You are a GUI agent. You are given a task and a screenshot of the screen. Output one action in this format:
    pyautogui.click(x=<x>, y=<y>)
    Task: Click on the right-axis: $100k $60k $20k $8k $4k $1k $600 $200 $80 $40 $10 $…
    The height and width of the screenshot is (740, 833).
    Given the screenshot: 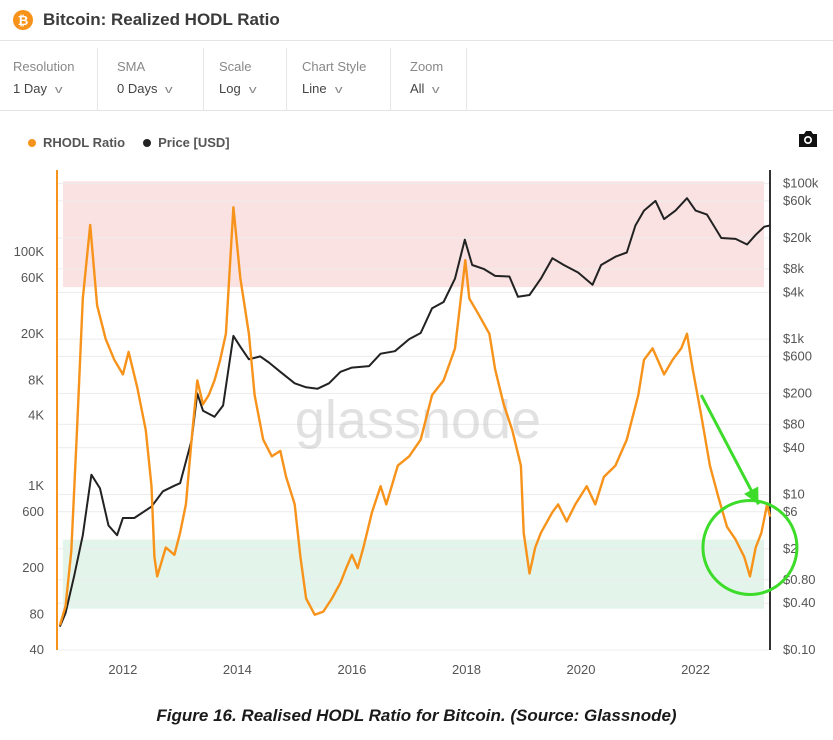 What is the action you would take?
    pyautogui.click(x=801, y=416)
    